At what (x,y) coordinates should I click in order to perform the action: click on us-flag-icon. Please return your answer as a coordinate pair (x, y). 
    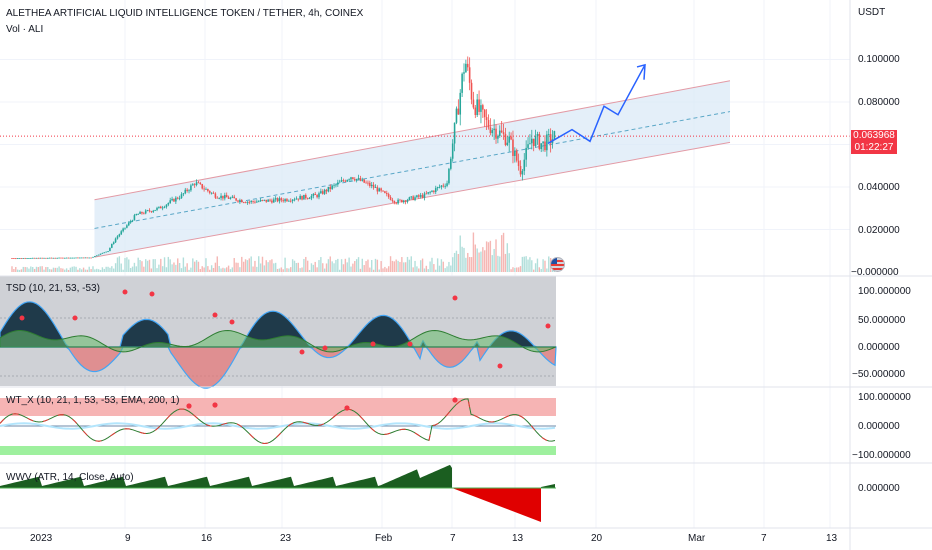
    Looking at the image, I should click on (557, 264).